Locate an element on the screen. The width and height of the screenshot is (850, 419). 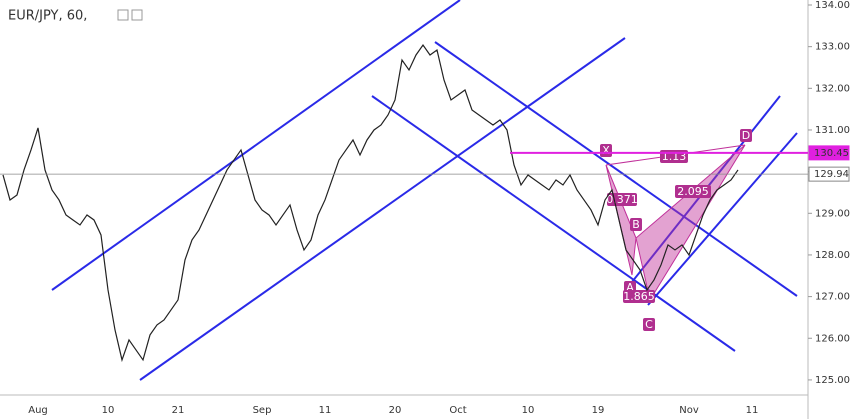
y-tick-label: 128.00 is located at coordinates (832, 255).